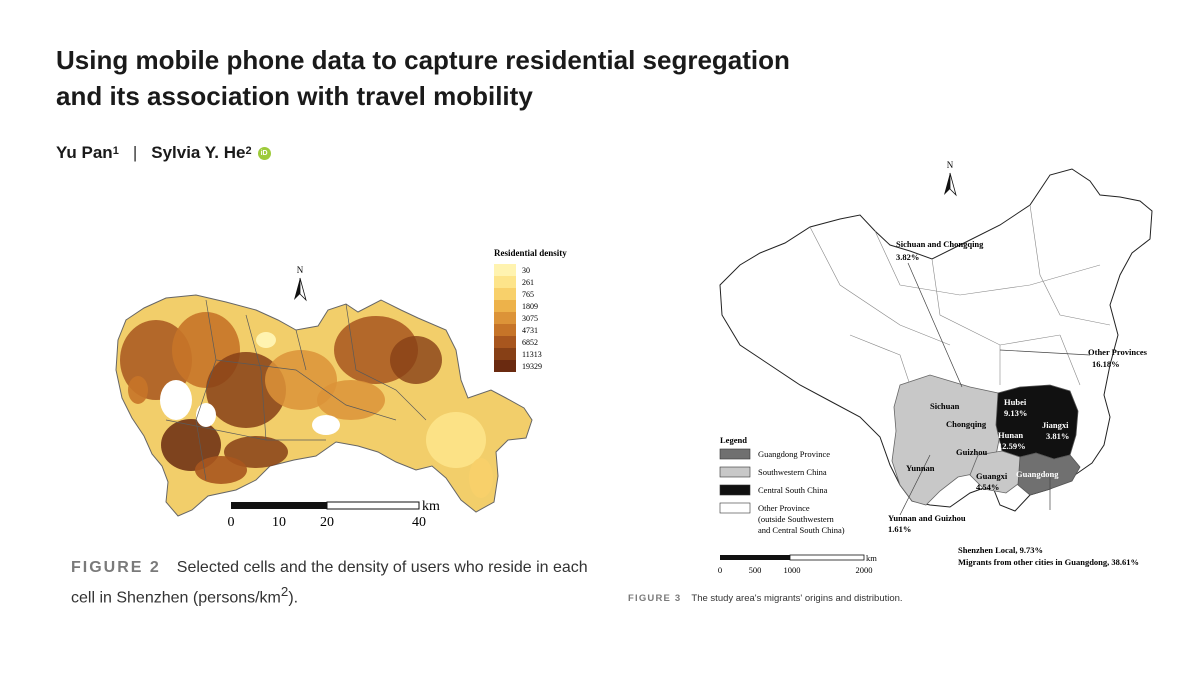  I want to click on label-guangdong: Guangdong, so click(1037, 474).